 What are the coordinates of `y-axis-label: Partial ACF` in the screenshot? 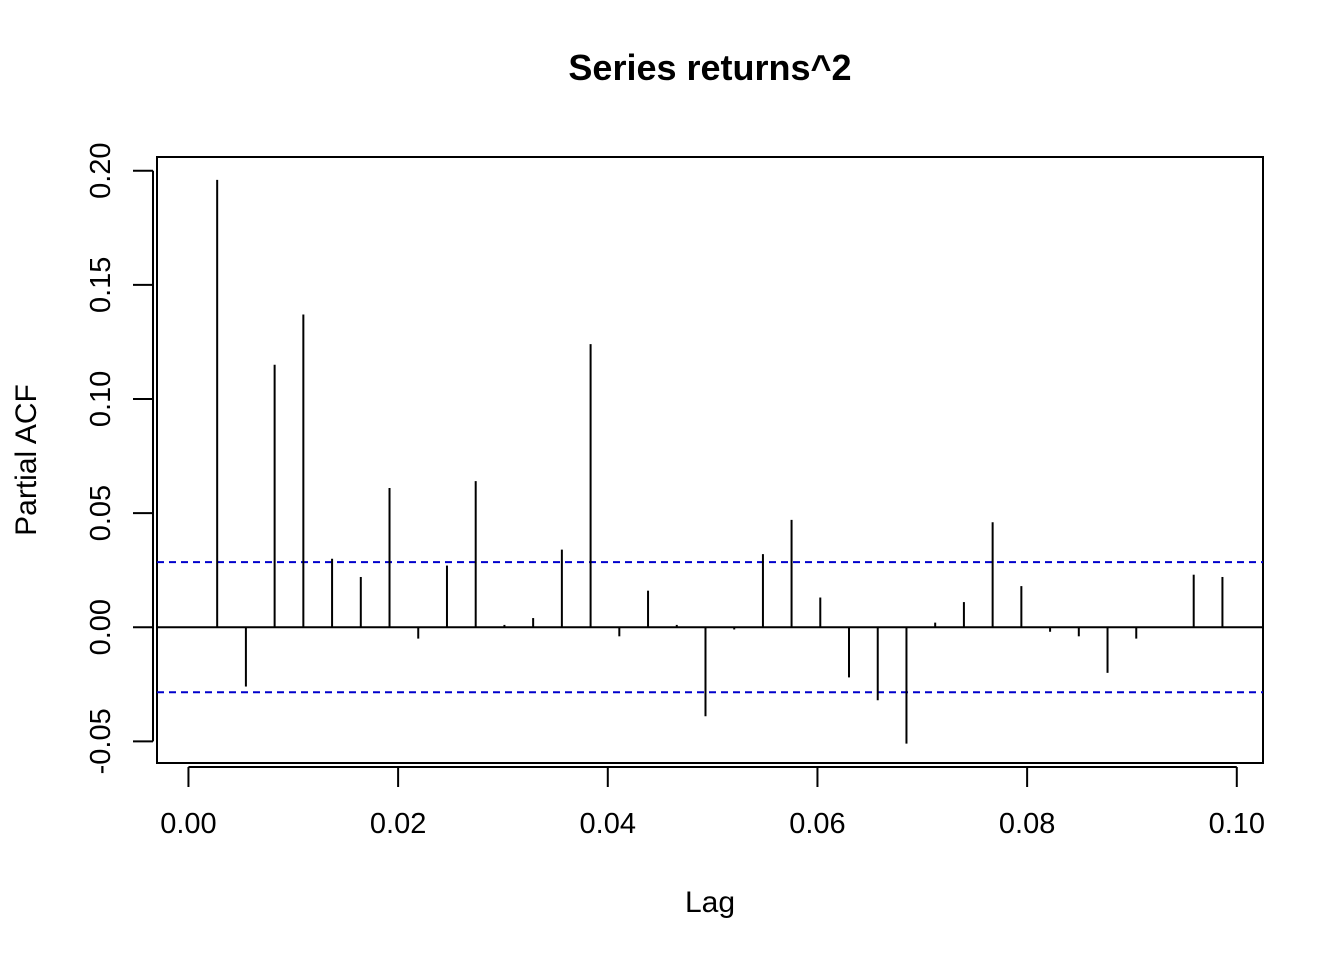 It's located at (26, 460).